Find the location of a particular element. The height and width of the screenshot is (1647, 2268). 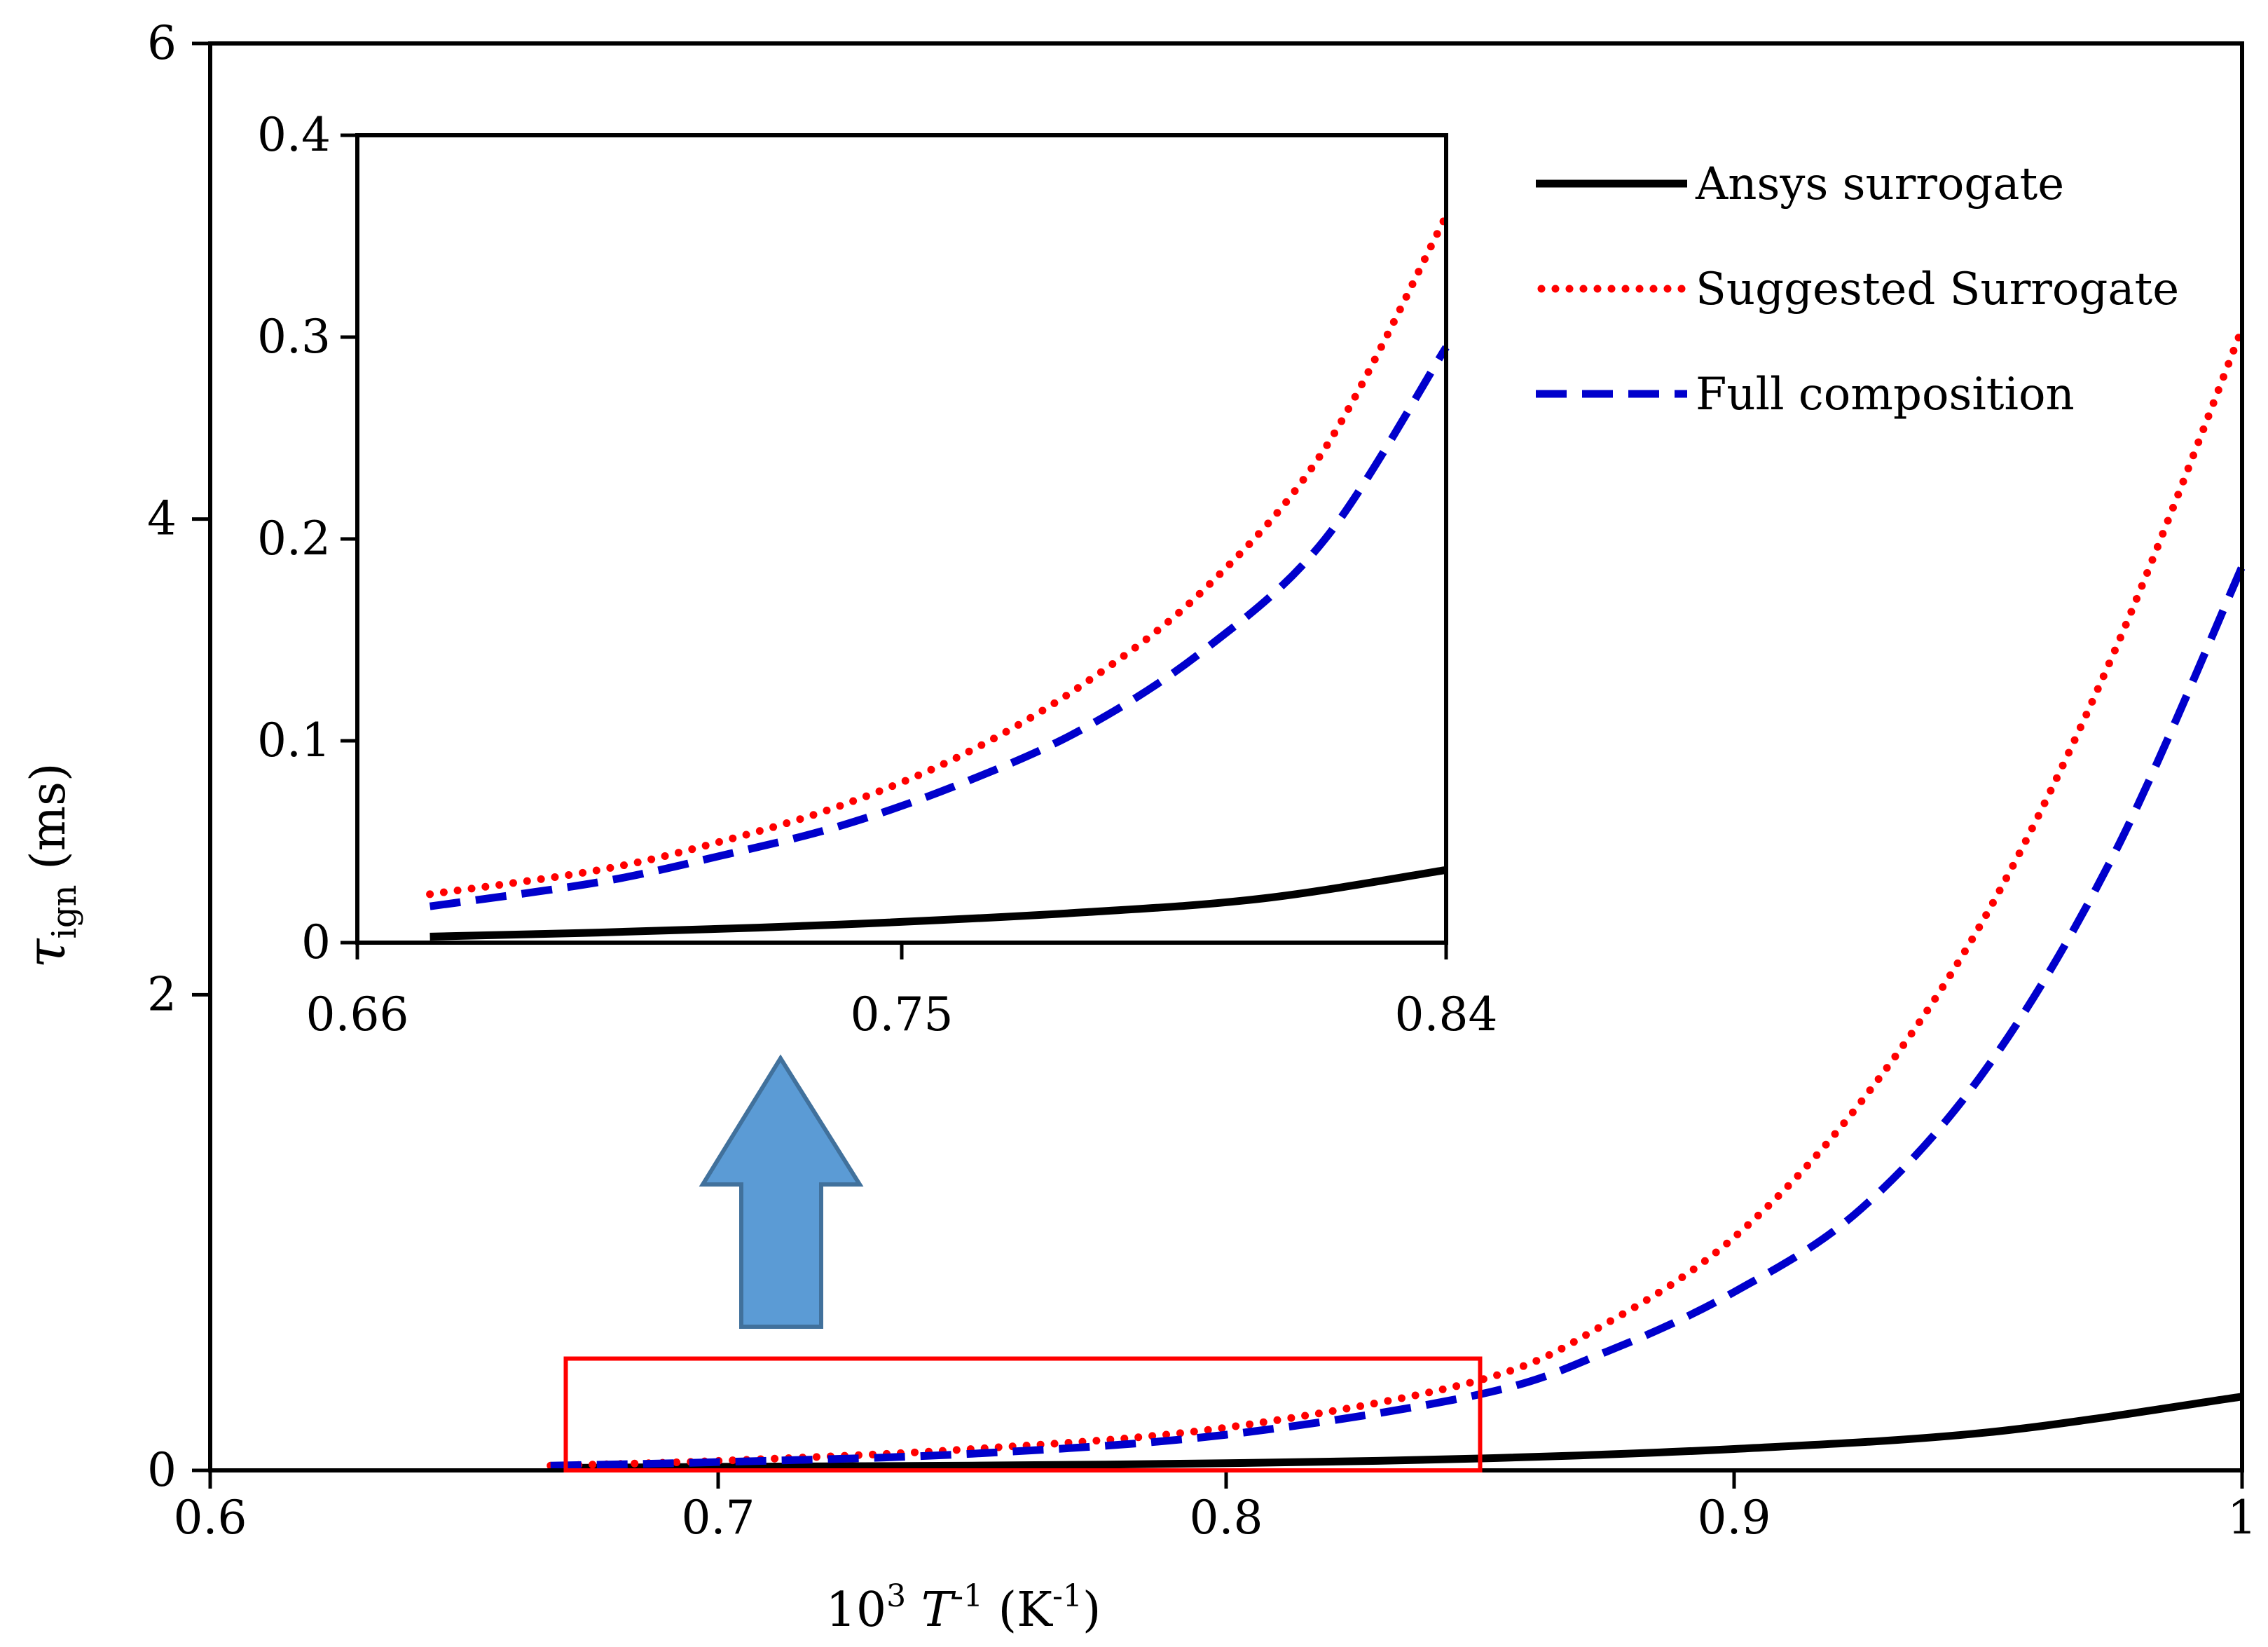

x-axis-title-exp: 3 is located at coordinates (896, 1596).